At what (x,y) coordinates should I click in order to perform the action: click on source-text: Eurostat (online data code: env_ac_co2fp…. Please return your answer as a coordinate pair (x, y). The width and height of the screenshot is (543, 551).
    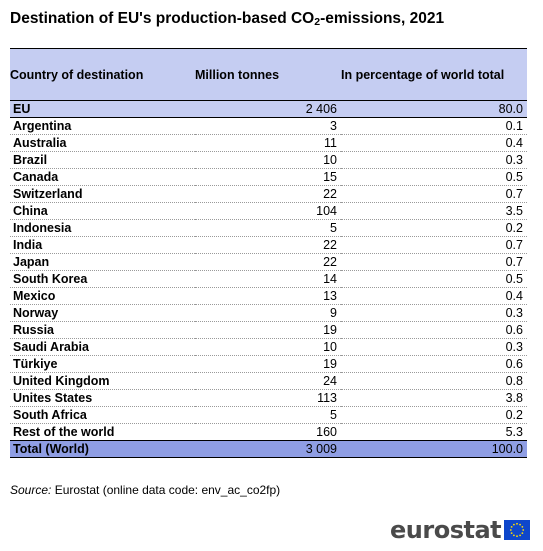
    Looking at the image, I should click on (166, 490).